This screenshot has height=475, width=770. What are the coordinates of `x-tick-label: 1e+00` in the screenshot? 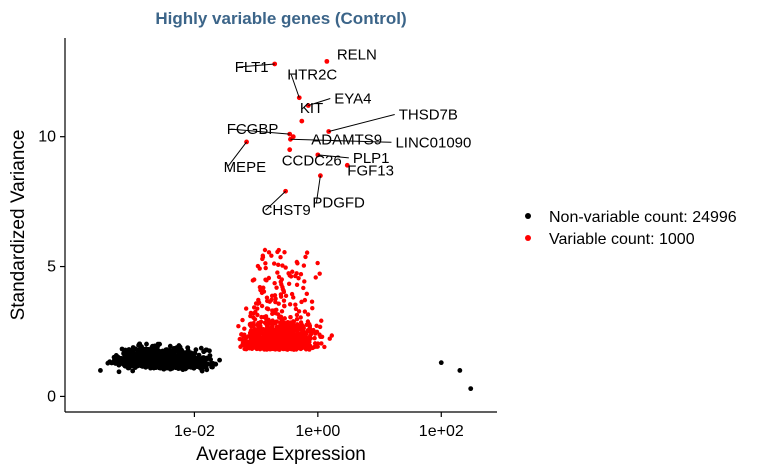 It's located at (317, 431).